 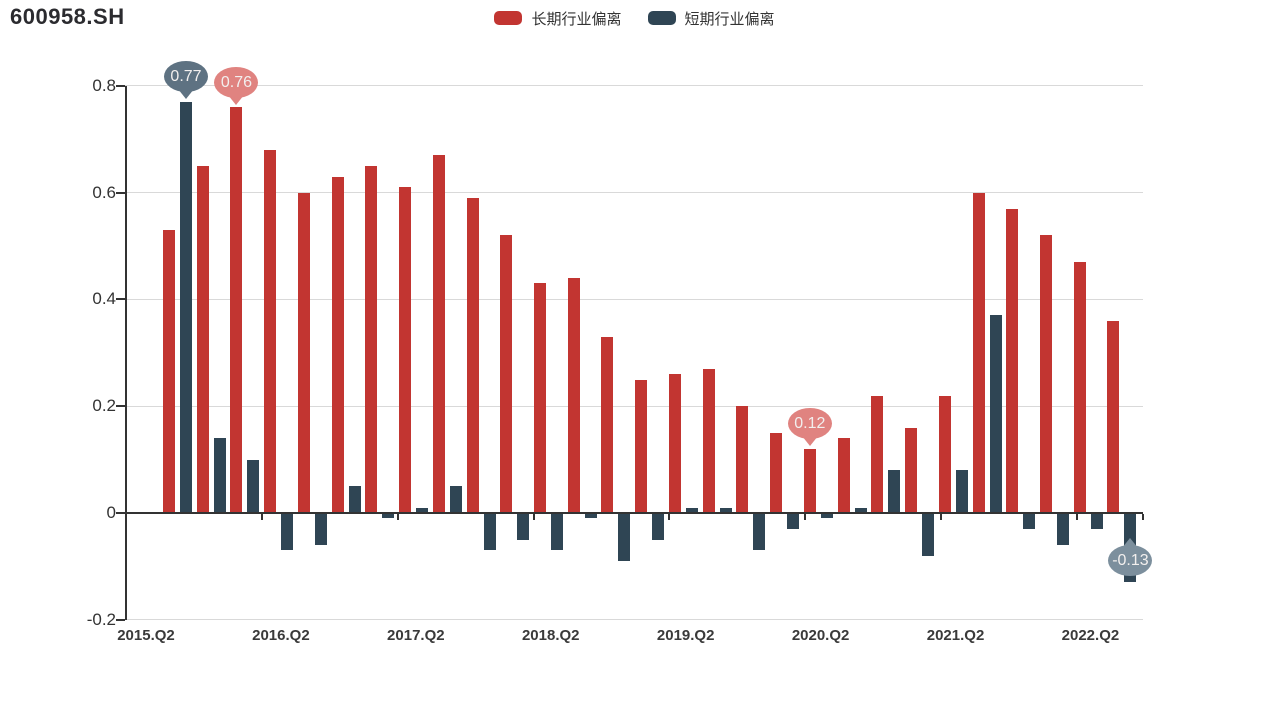 I want to click on bar-long-2018.Q1, so click(x=540, y=398).